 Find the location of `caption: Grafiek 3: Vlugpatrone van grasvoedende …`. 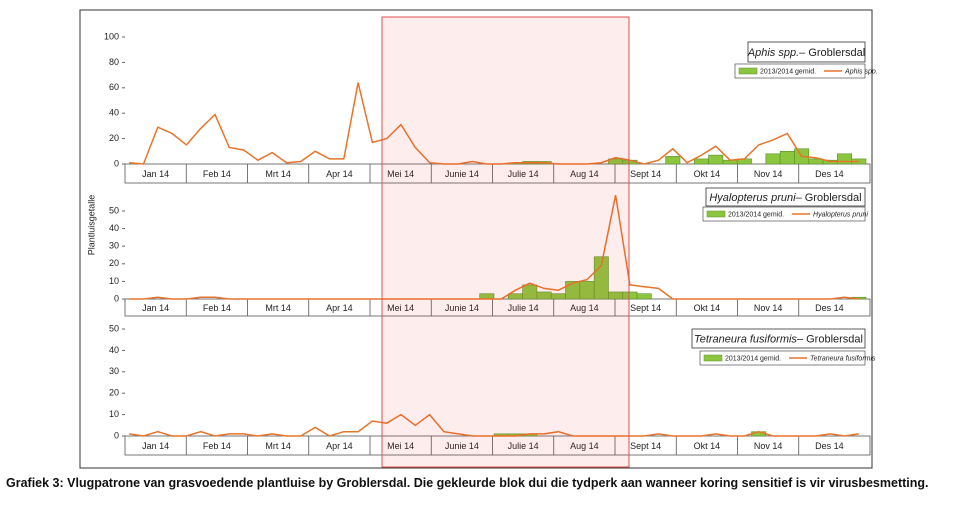

caption: Grafiek 3: Vlugpatrone van grasvoedende … is located at coordinates (467, 483).